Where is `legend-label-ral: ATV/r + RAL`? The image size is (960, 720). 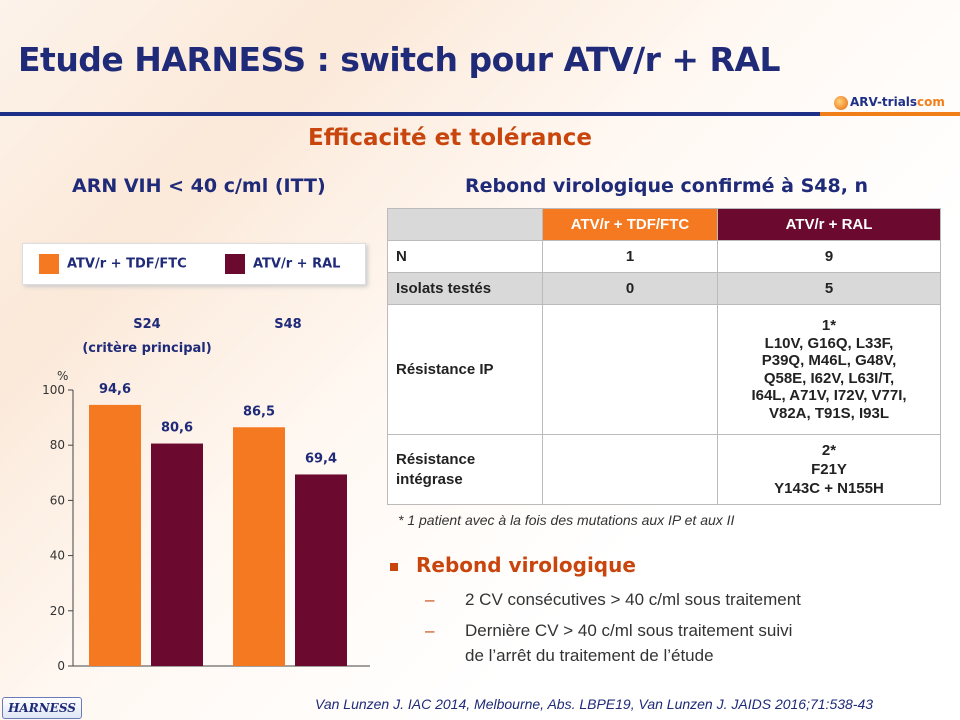
legend-label-ral: ATV/r + RAL is located at coordinates (297, 264).